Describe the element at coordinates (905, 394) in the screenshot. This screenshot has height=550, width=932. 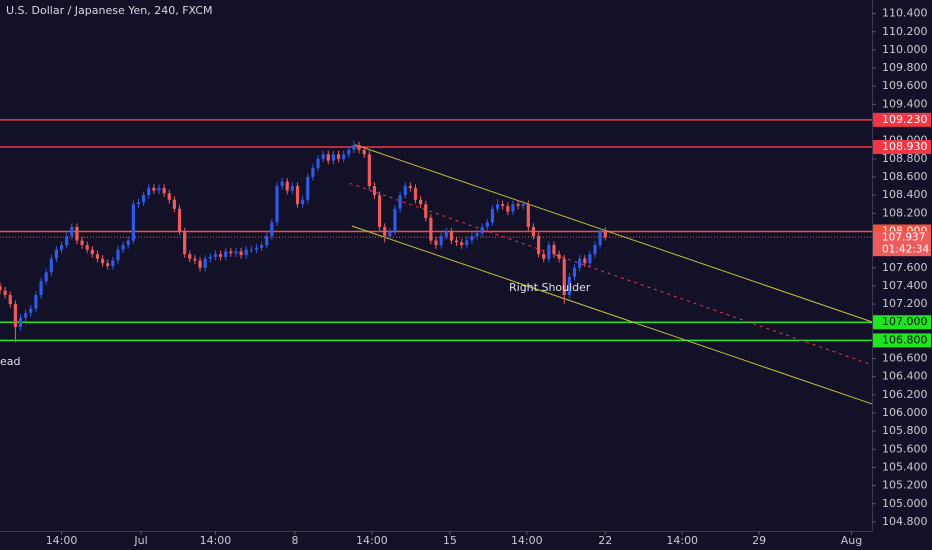
I see `y-tick-label: 106.200` at that location.